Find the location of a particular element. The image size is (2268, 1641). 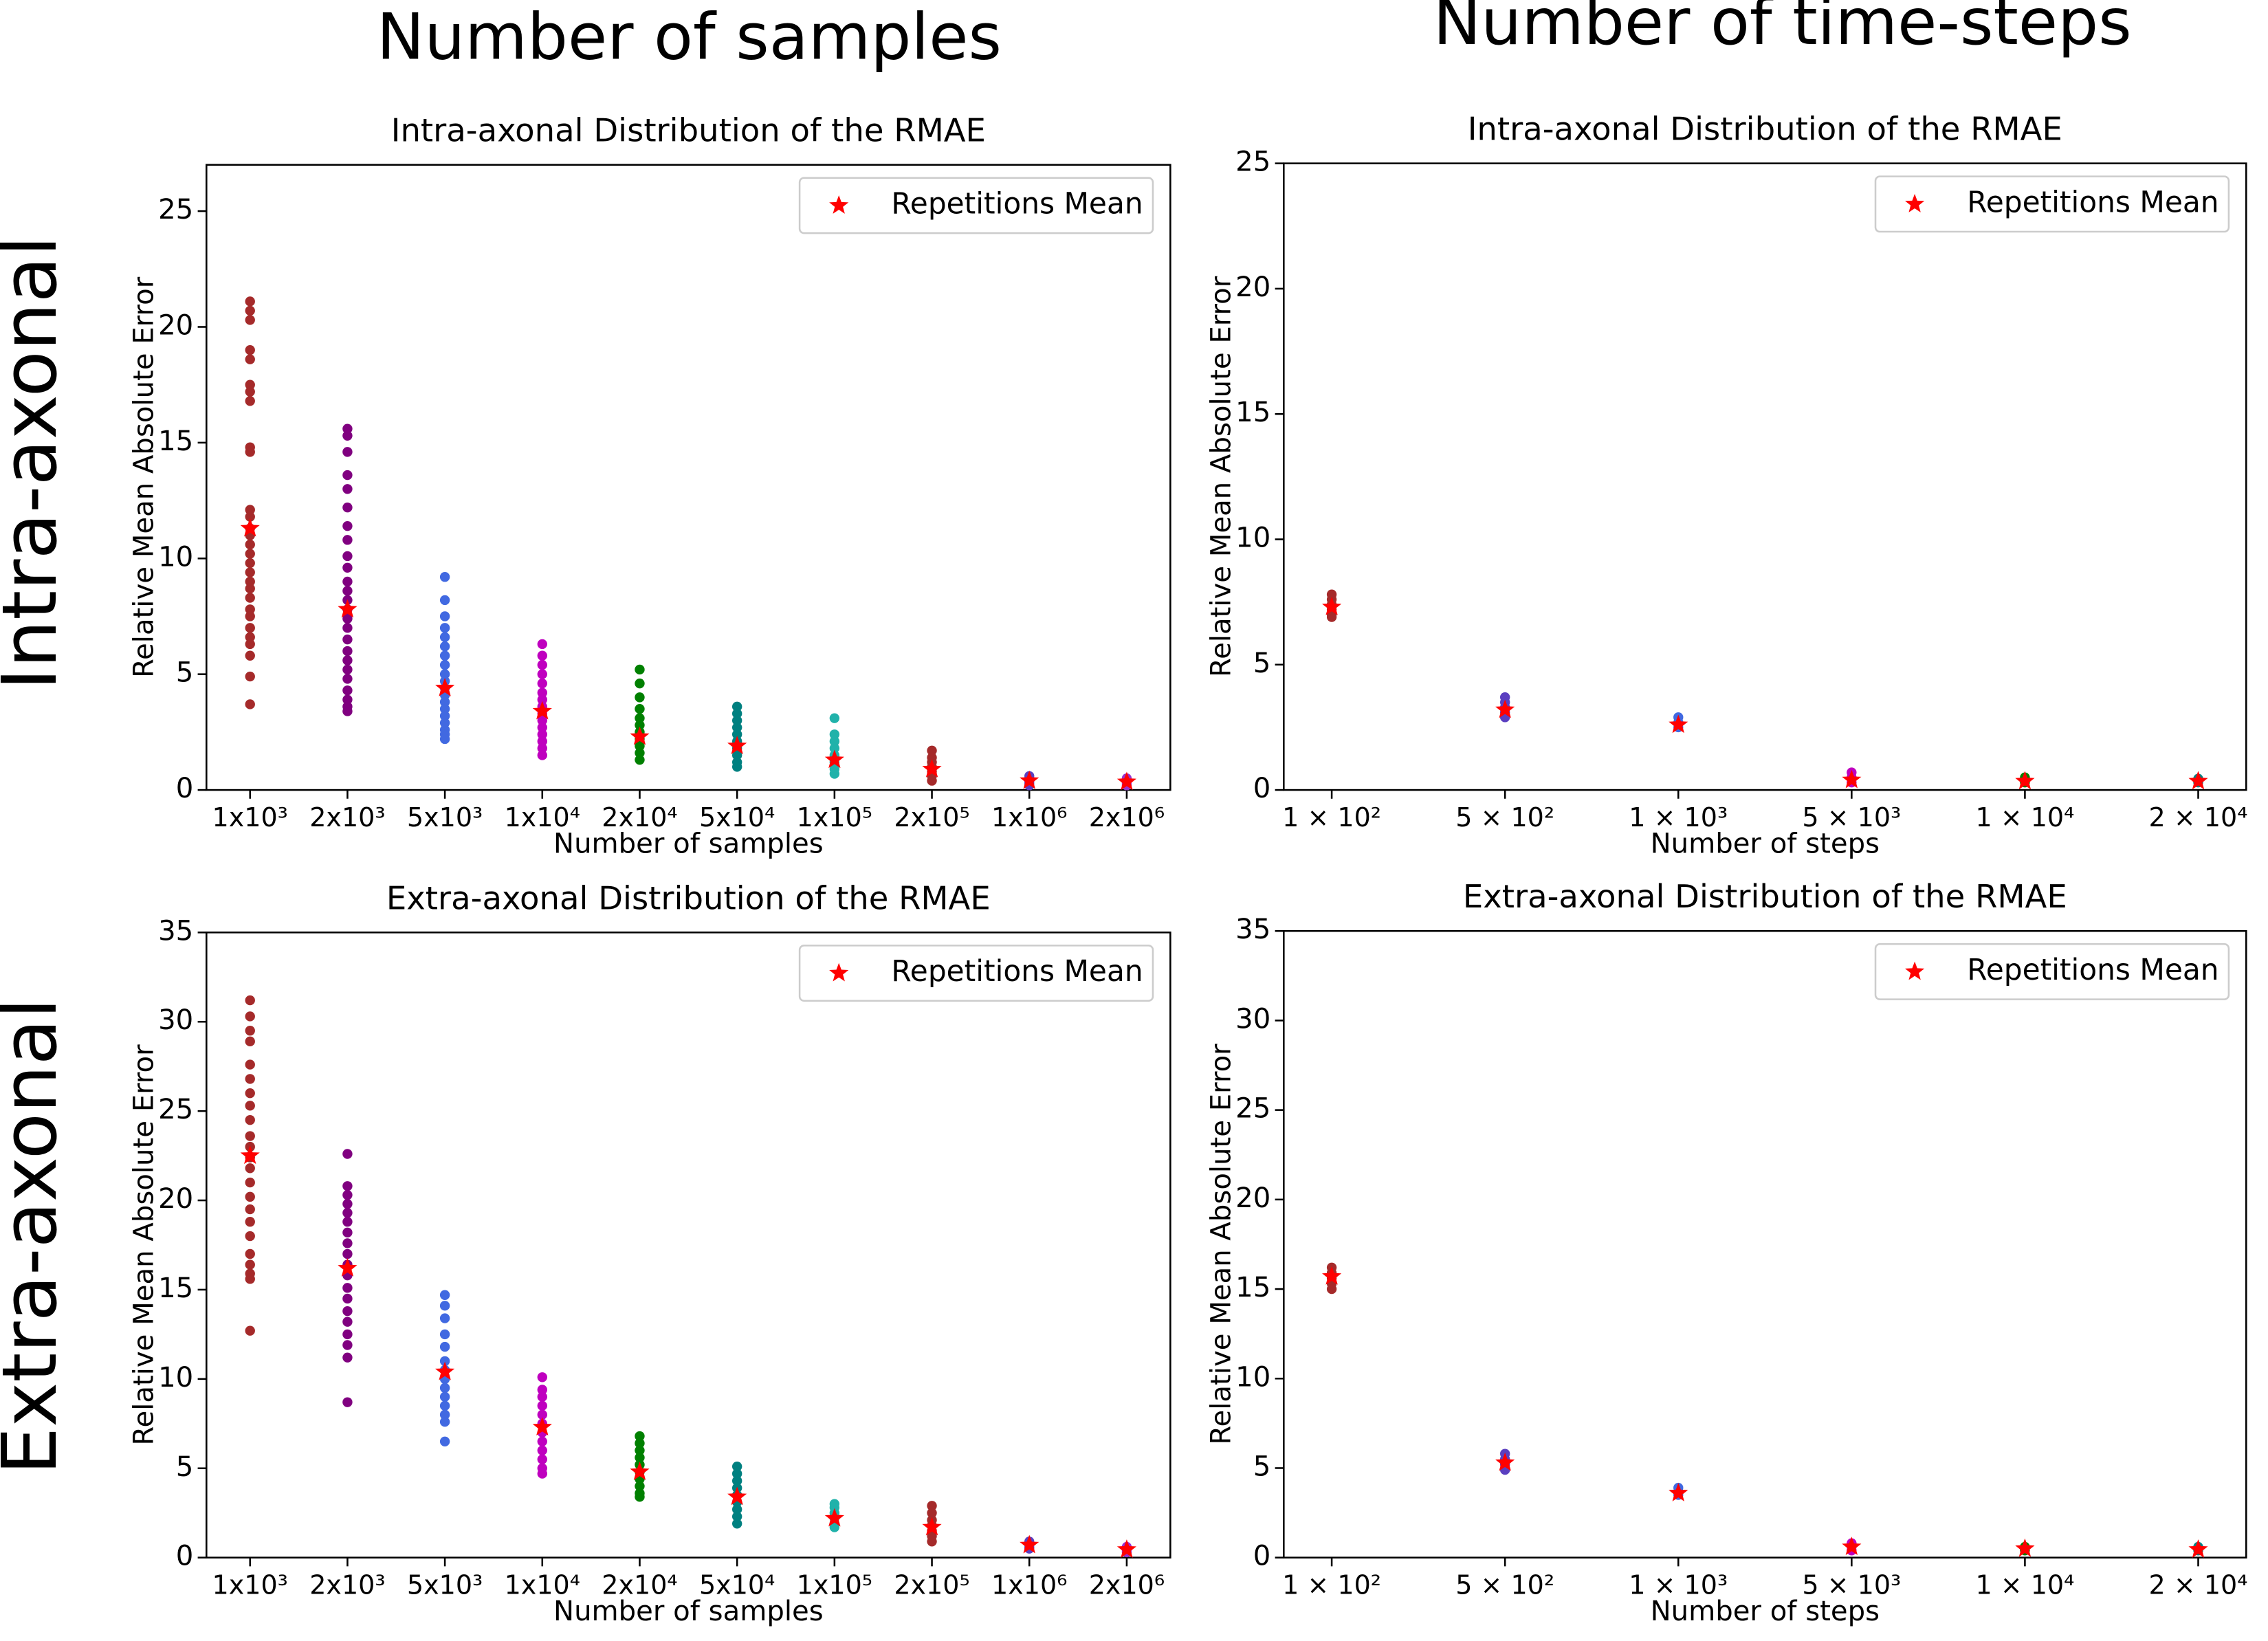

x-tick-label: 1x10³ is located at coordinates (250, 1585).